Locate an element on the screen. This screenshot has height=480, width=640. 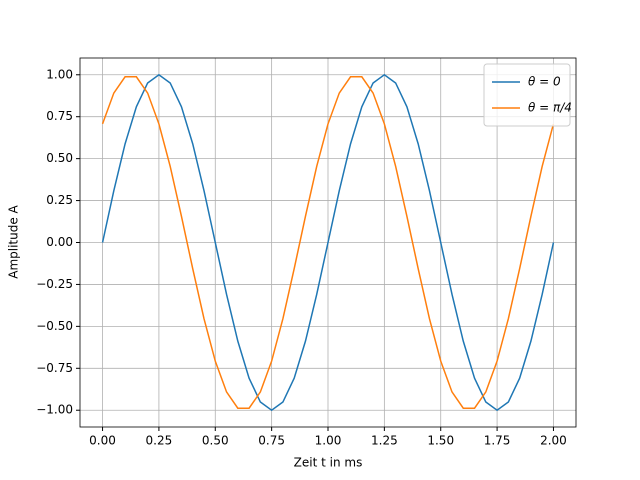
y-tick-label: −1.00 is located at coordinates (54, 410).